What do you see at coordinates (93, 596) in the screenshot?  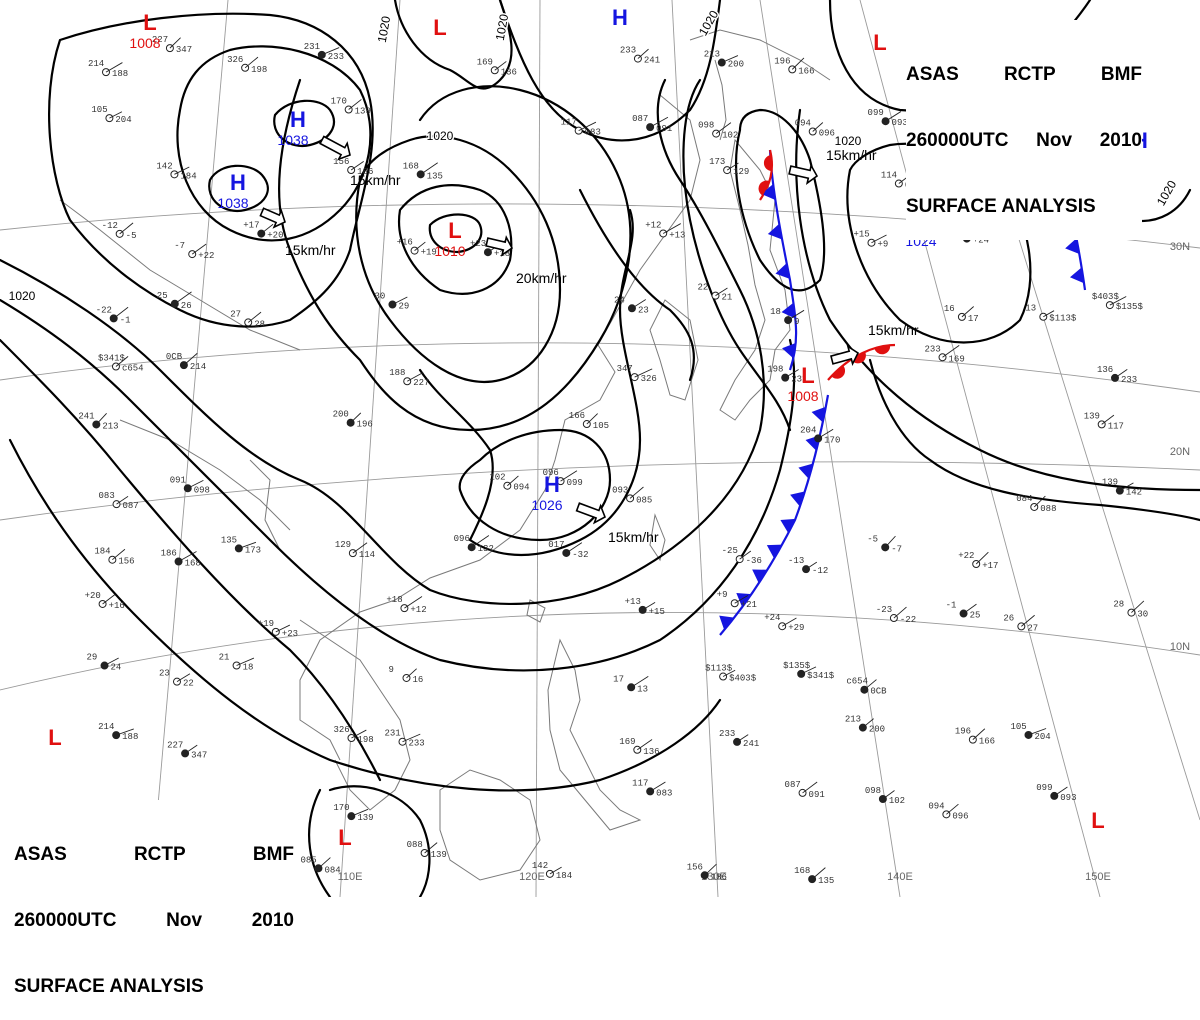 I see `station-value: +20` at bounding box center [93, 596].